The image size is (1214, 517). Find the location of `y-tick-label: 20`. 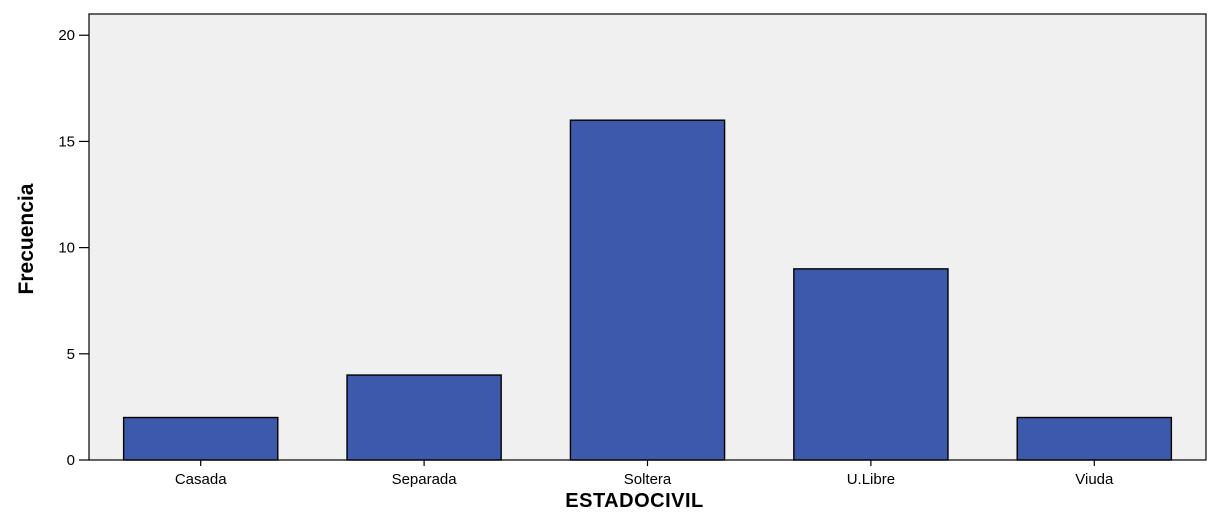

y-tick-label: 20 is located at coordinates (66, 35).